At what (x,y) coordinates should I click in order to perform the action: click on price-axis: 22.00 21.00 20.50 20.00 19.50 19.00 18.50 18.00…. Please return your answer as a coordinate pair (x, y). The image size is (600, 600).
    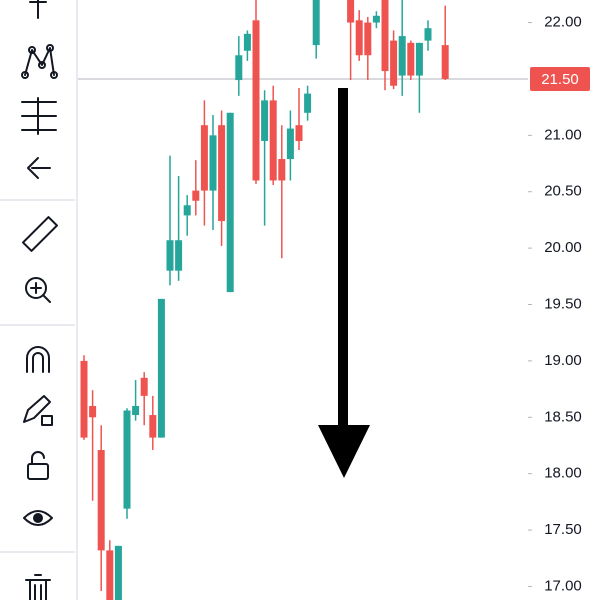
    Looking at the image, I should click on (560, 304).